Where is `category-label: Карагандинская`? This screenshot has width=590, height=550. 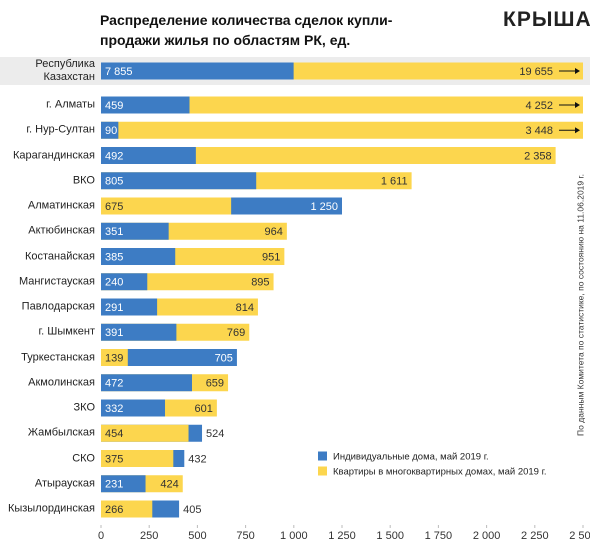
category-label: Карагандинская is located at coordinates (54, 155).